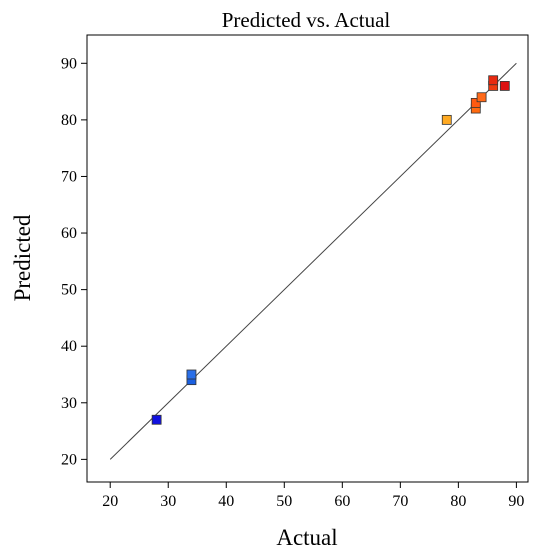  Describe the element at coordinates (69, 403) in the screenshot. I see `y-tick-label: 30` at that location.